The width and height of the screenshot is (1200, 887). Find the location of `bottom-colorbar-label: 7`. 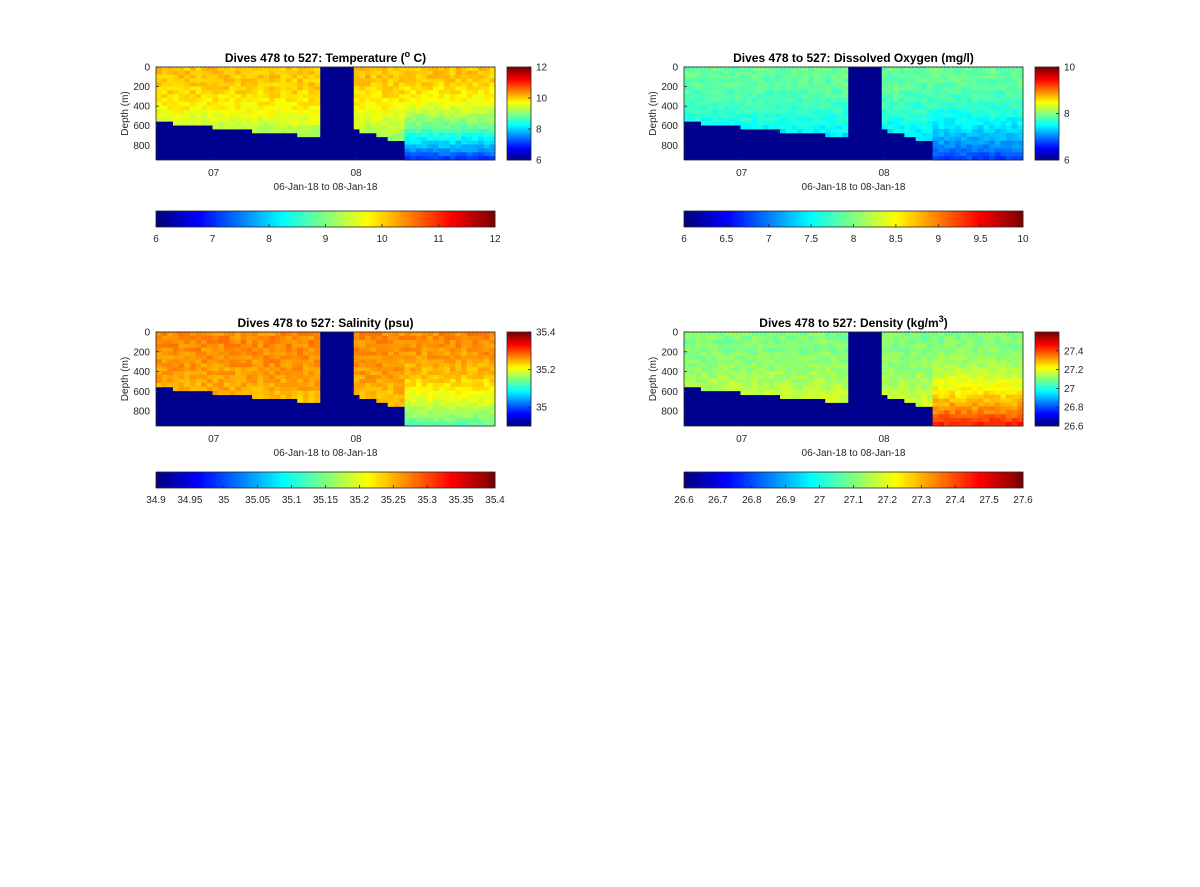

bottom-colorbar-label: 7 is located at coordinates (769, 239).